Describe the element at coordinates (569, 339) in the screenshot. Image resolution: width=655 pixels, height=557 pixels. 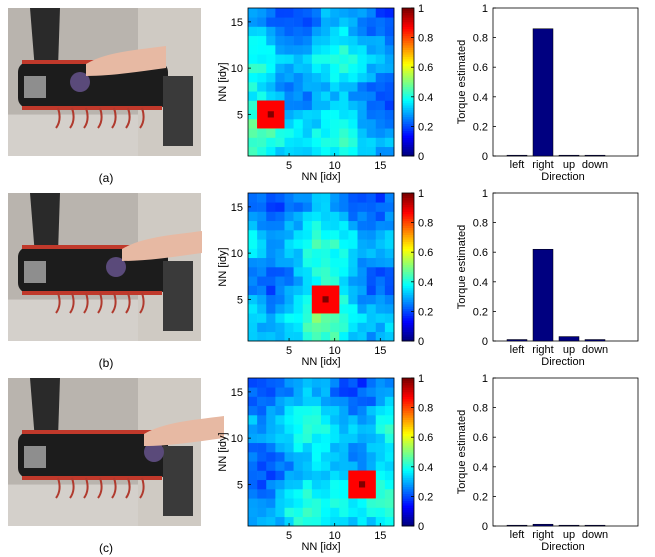
I see `bar-up` at that location.